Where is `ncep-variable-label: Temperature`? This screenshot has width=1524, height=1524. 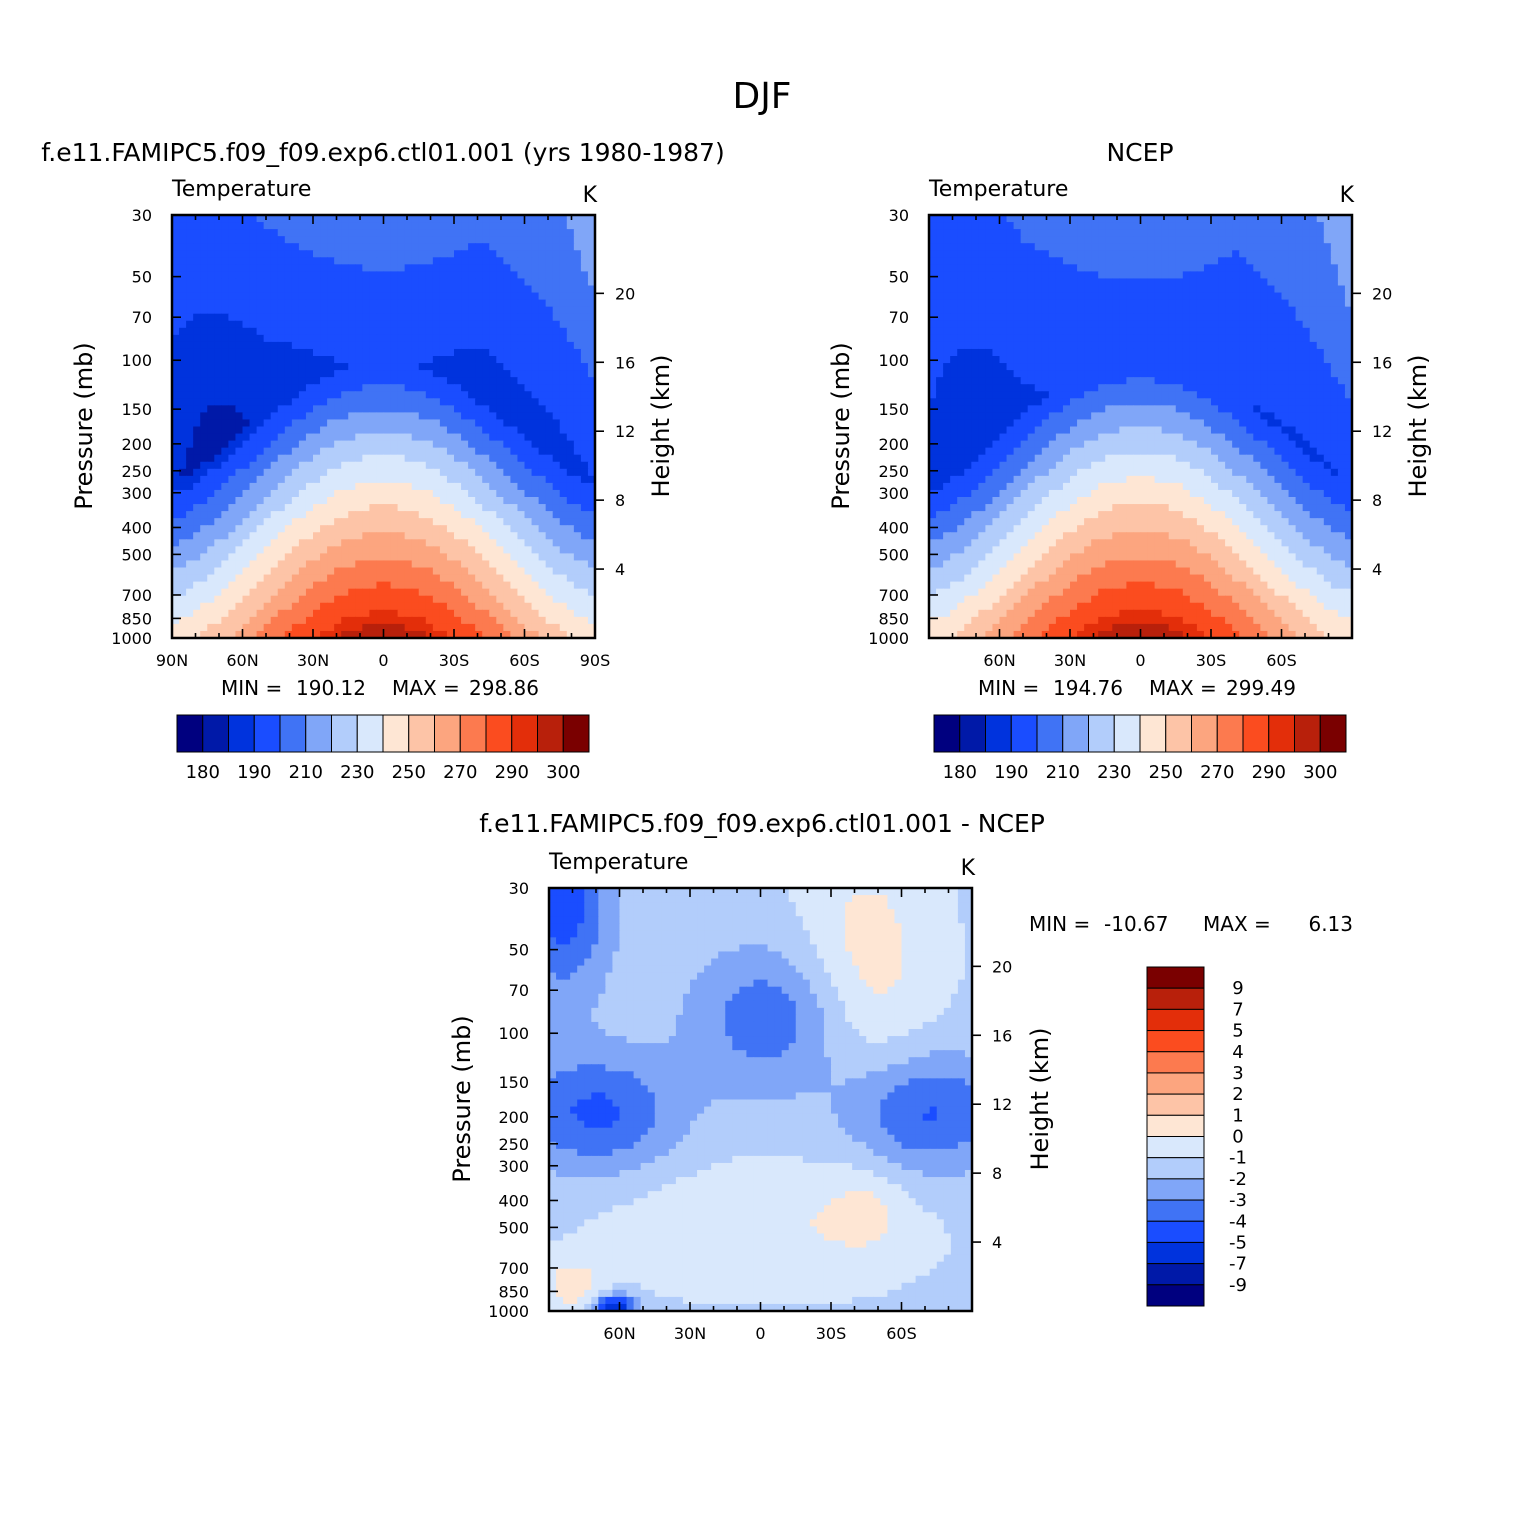 ncep-variable-label: Temperature is located at coordinates (998, 189).